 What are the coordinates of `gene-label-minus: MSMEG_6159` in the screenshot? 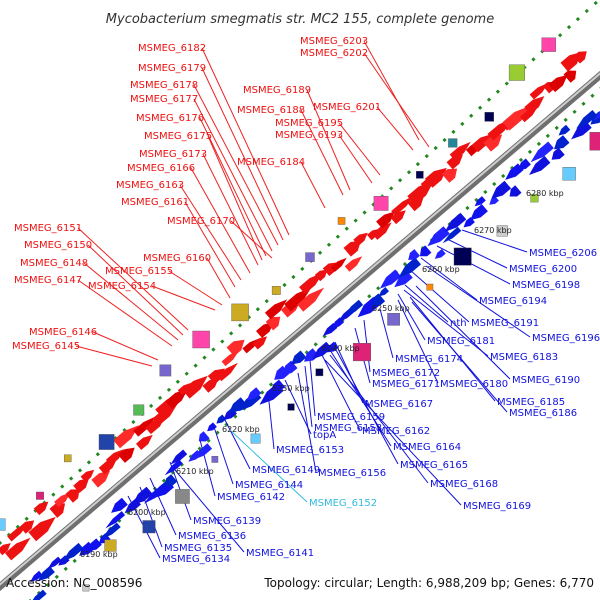 It's located at (351, 417).